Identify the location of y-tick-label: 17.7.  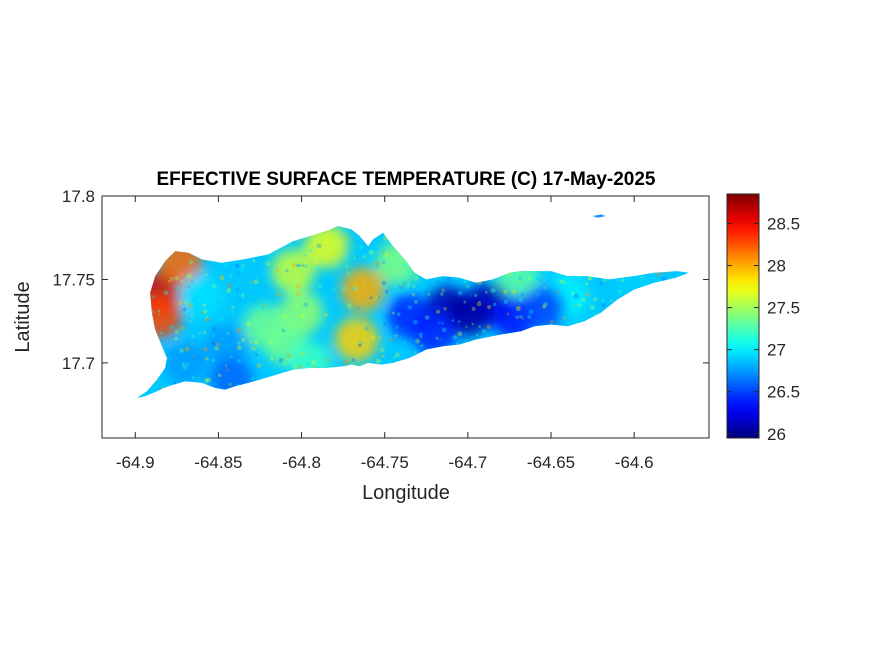
(78, 363).